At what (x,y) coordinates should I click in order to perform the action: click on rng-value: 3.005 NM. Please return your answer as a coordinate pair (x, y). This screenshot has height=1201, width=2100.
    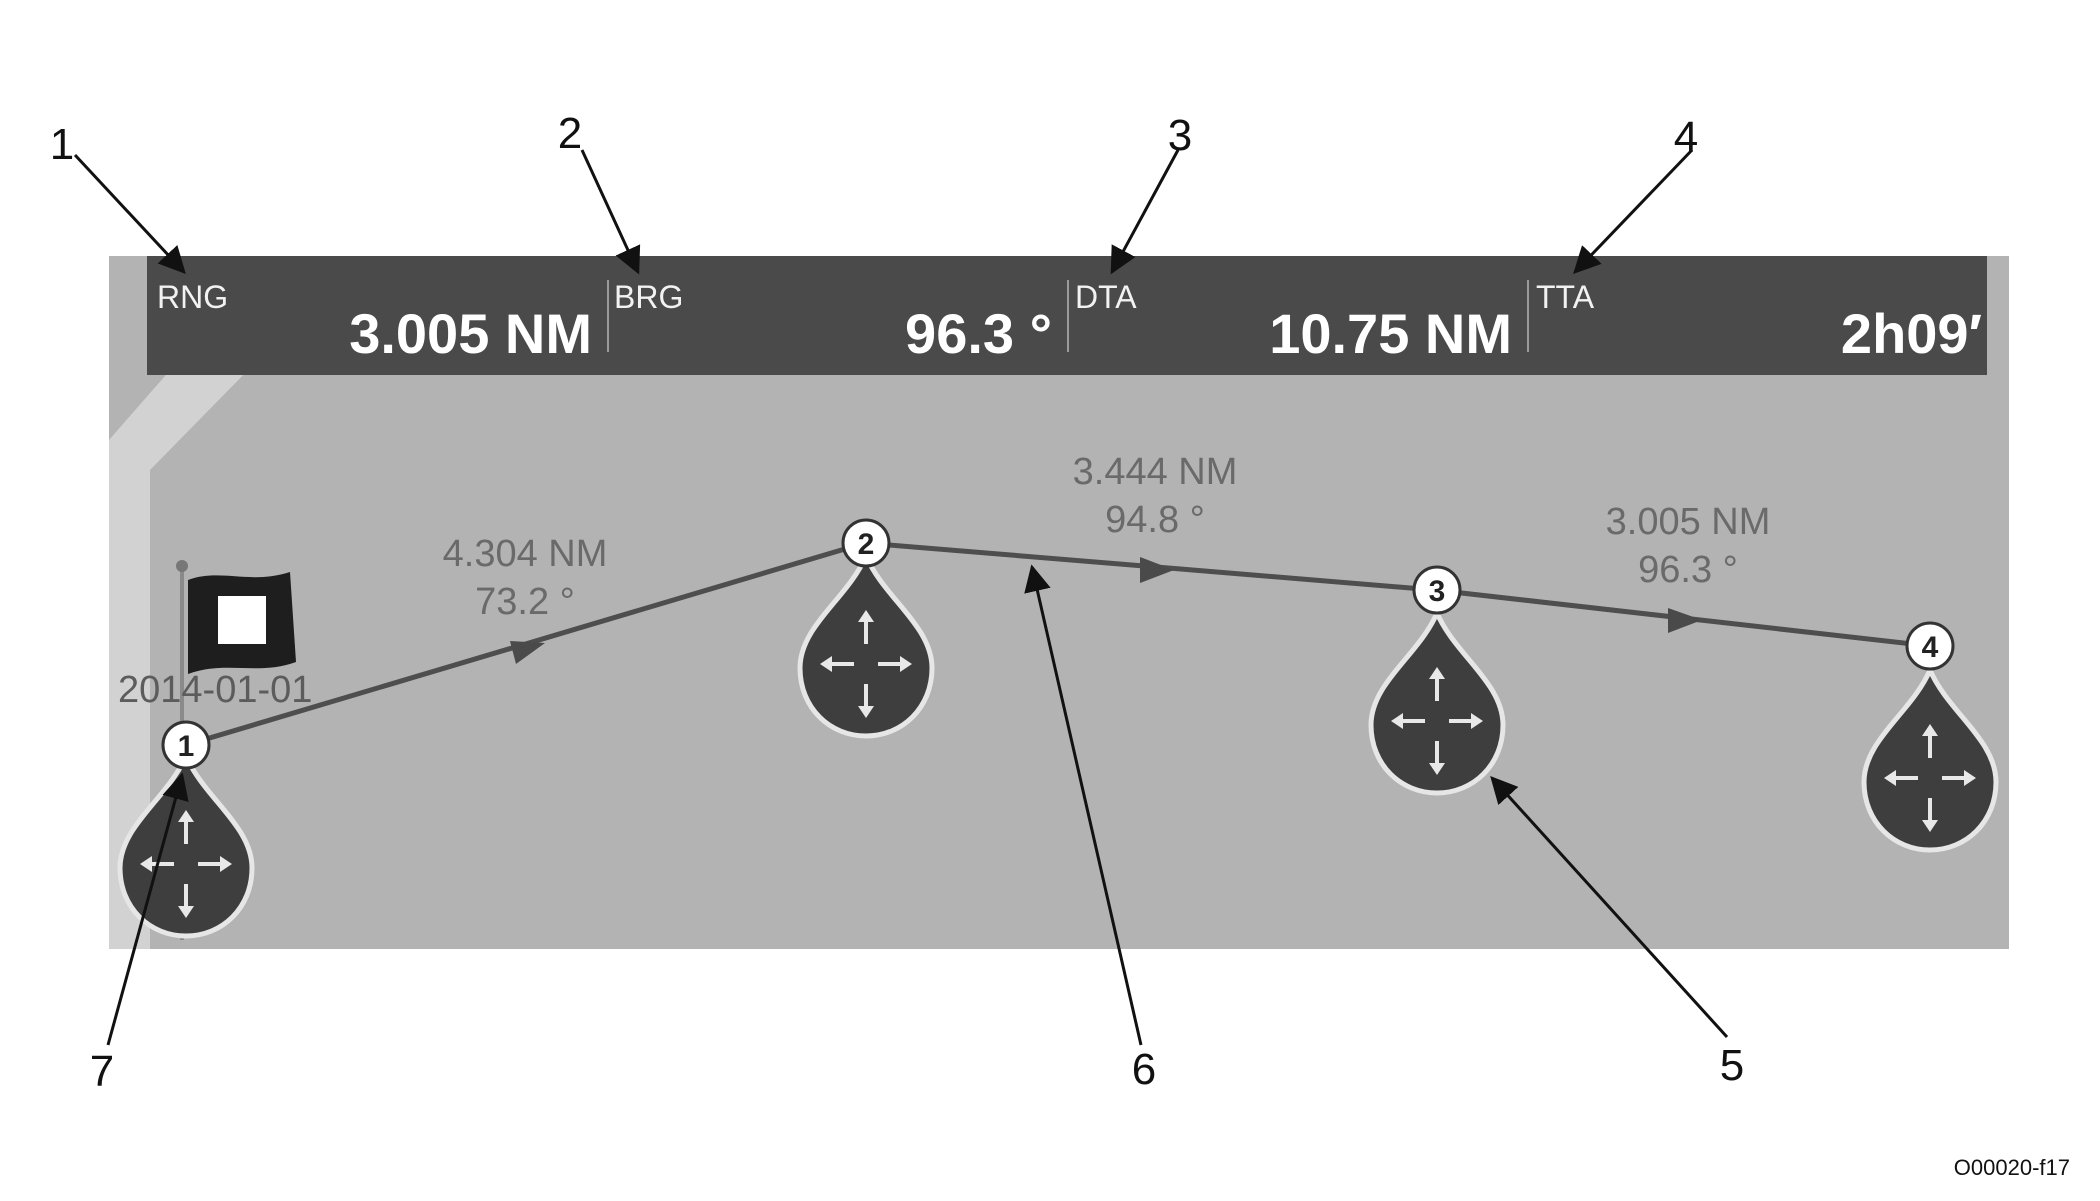
    Looking at the image, I should click on (470, 333).